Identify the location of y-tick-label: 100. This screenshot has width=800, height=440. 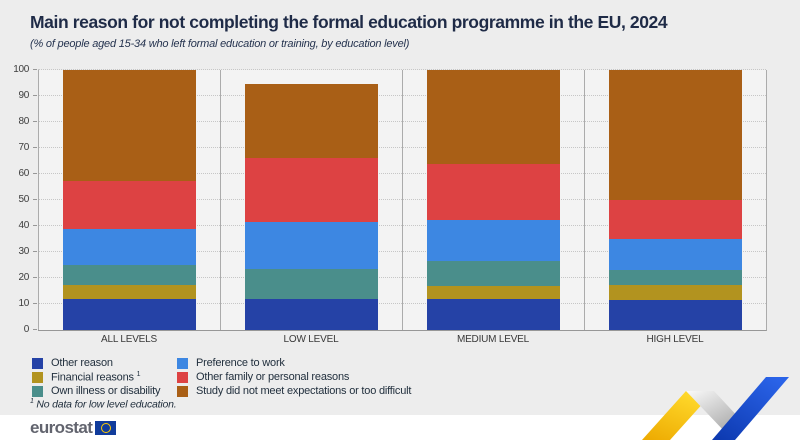
(21, 69).